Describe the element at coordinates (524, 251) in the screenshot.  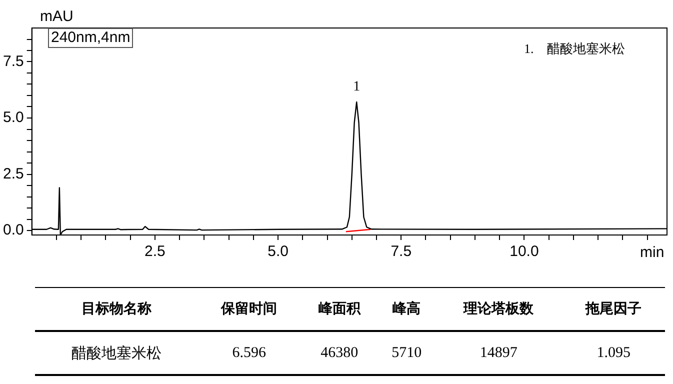
I see `x-tick-label: 10.0` at that location.